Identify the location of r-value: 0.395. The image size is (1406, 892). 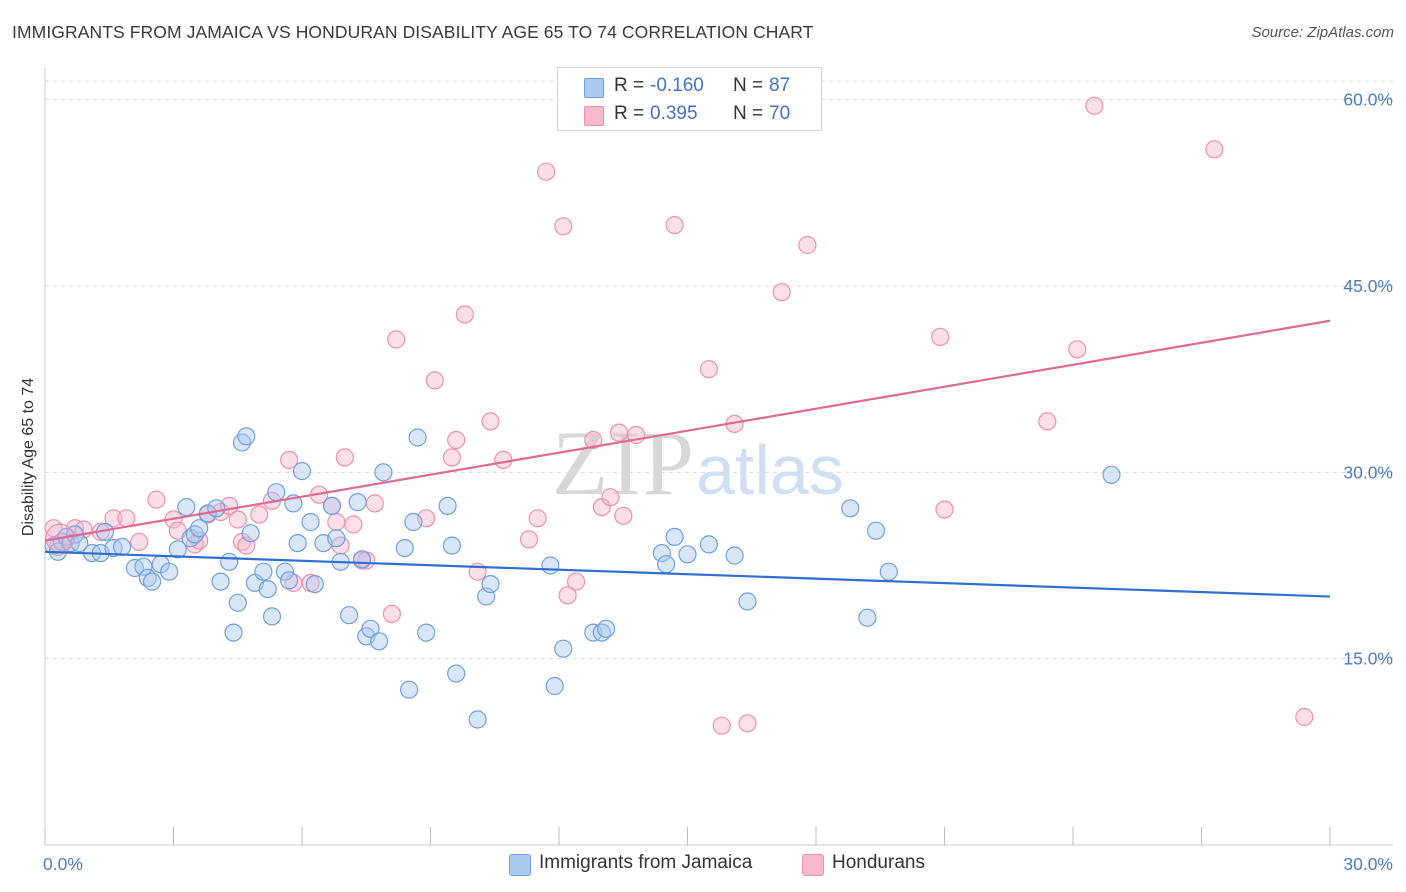
(674, 113).